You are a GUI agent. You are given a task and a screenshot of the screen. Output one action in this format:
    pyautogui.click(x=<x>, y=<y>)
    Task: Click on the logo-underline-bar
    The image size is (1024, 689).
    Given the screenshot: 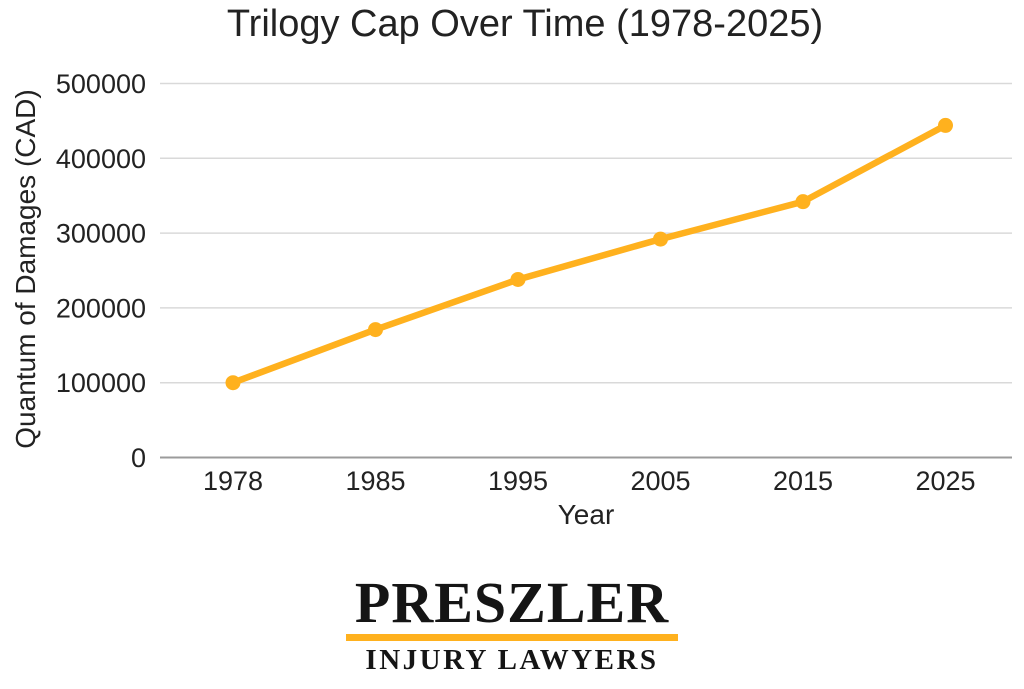 What is the action you would take?
    pyautogui.click(x=512, y=637)
    